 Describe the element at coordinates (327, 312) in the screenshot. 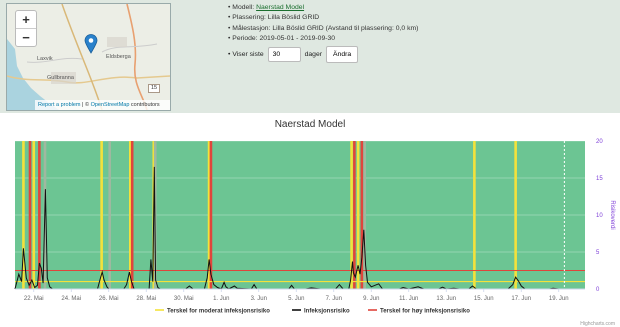

I see `legend-label: Infeksjonsrisiko` at that location.